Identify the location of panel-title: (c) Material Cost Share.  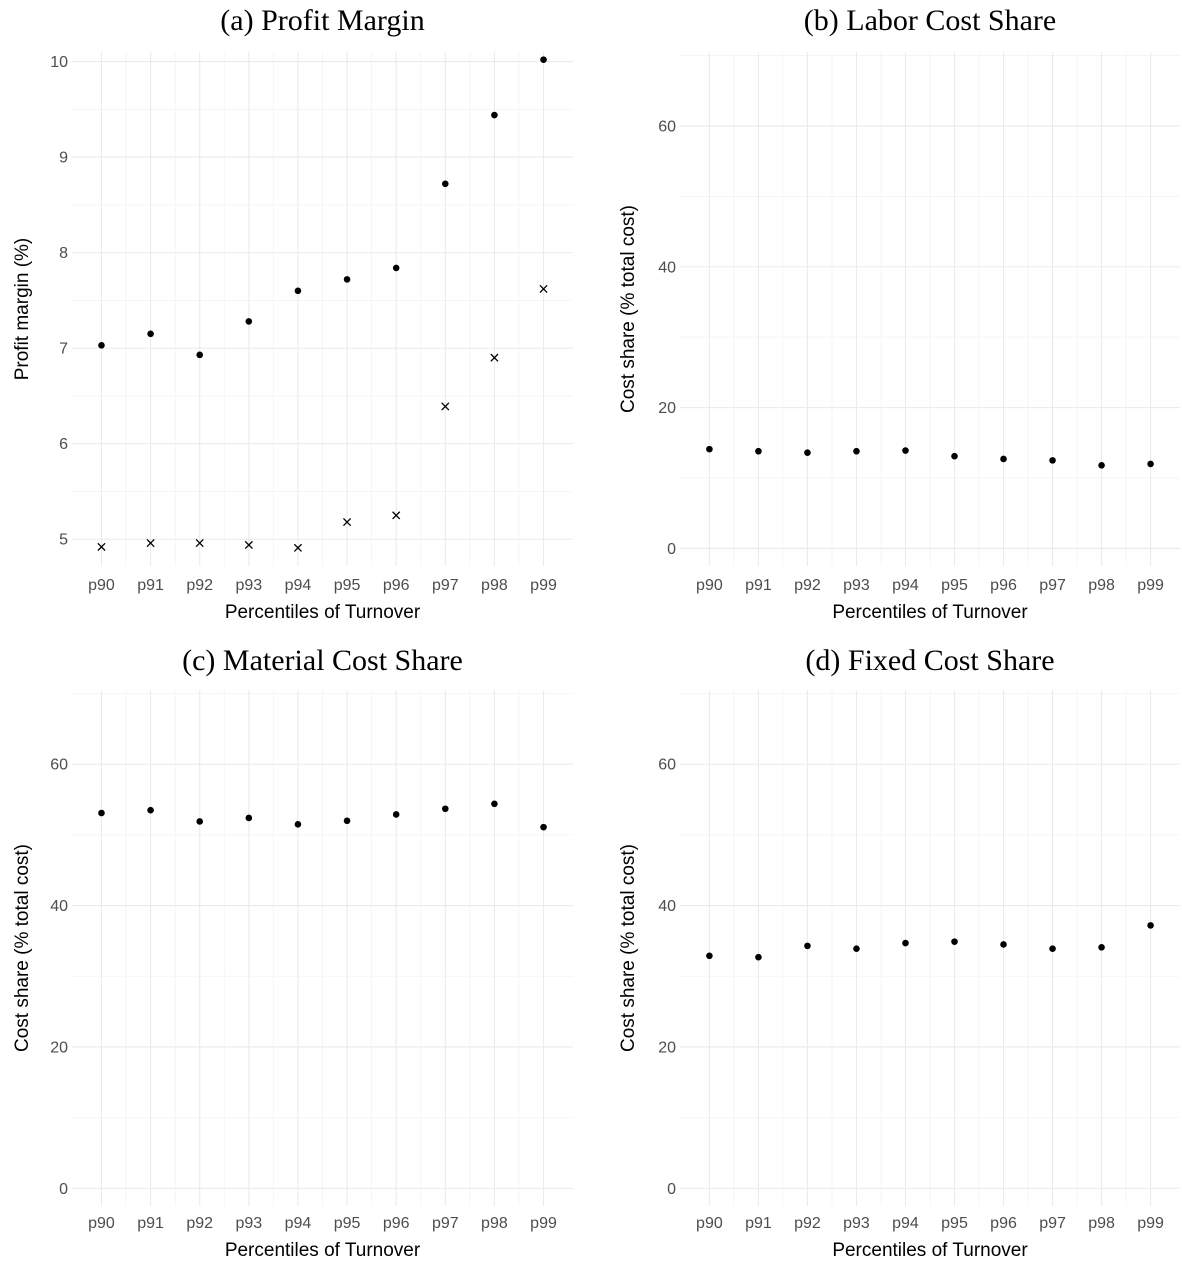
(322, 660).